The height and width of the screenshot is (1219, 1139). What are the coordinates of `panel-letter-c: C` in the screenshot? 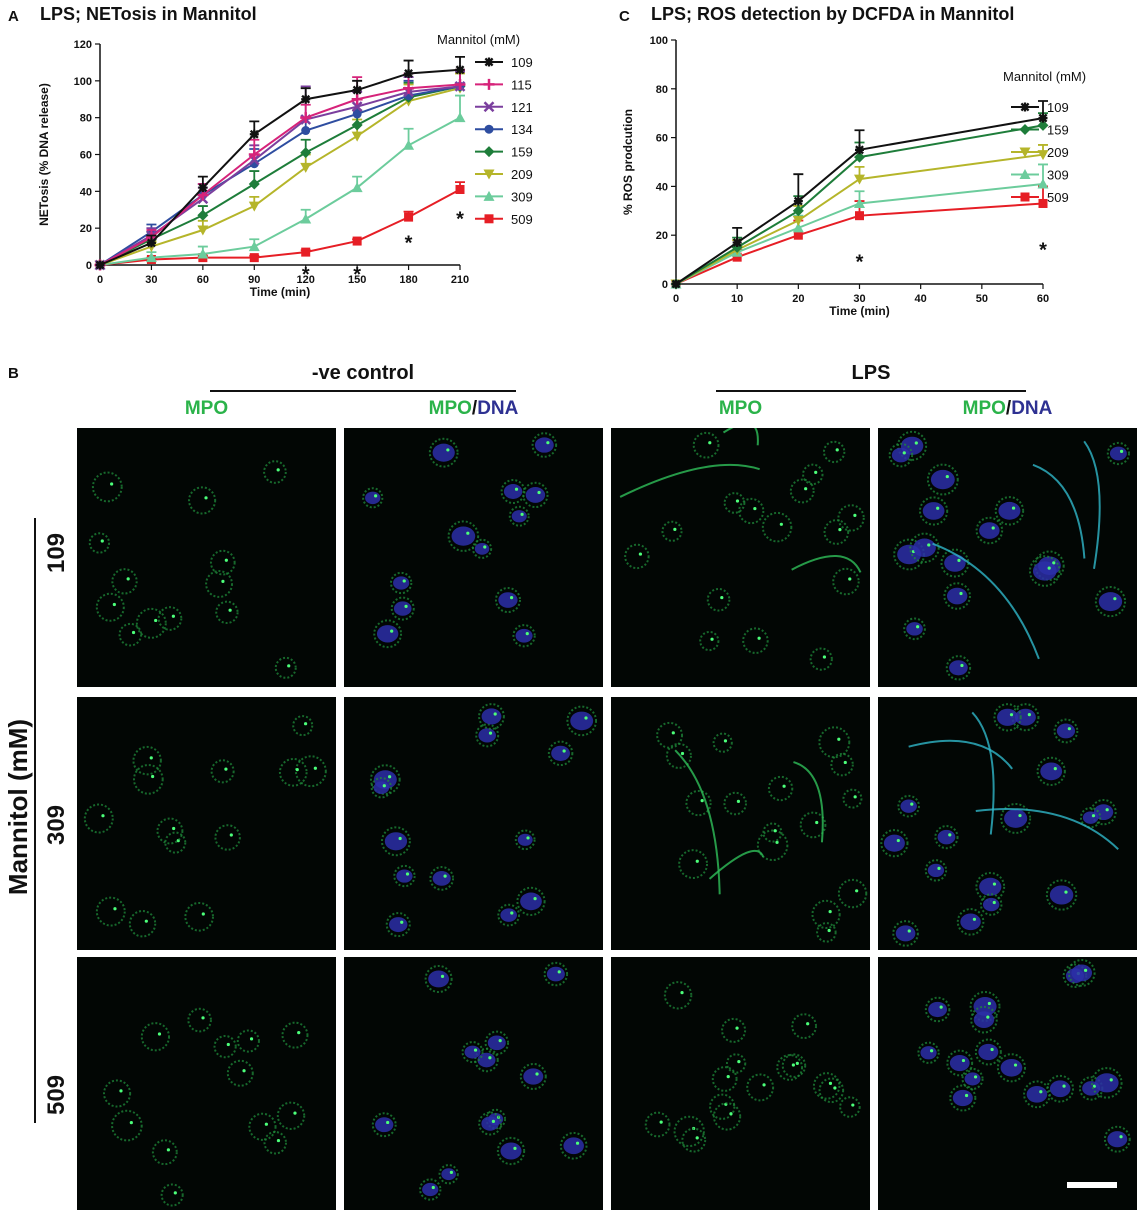 It's located at (624, 16).